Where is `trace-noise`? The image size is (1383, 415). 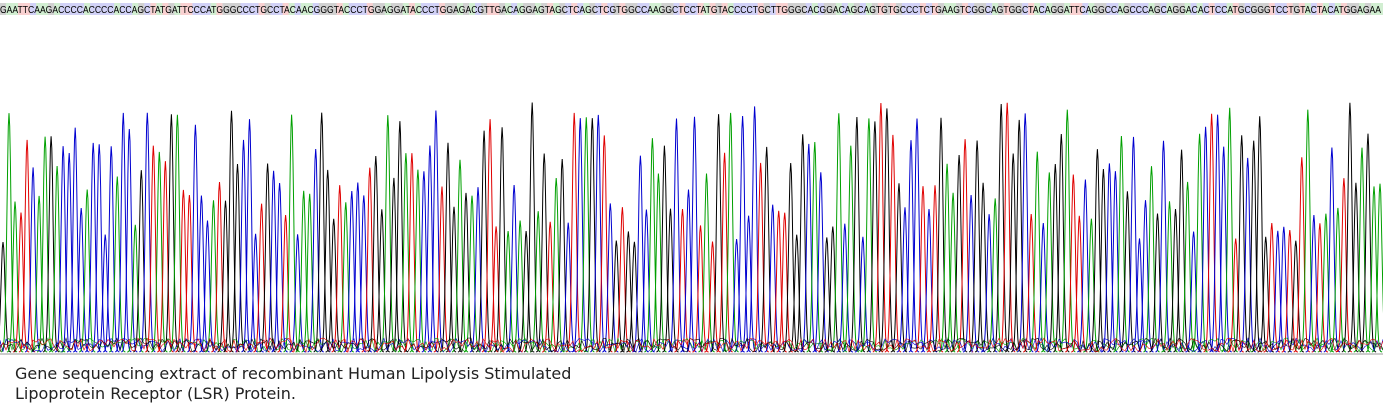
trace-noise is located at coordinates (691, 345).